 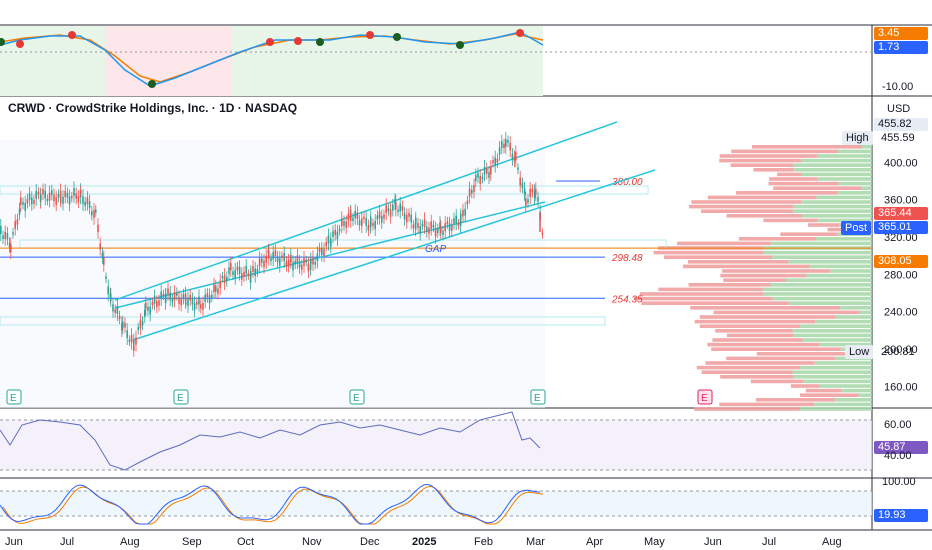 I want to click on level-label-3: GAP, so click(x=435, y=249).